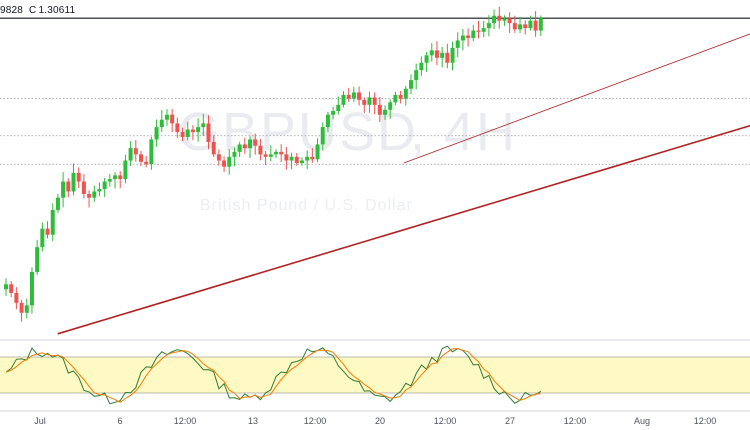  Describe the element at coordinates (57, 10) in the screenshot. I see `close-value: 1.30611` at that location.